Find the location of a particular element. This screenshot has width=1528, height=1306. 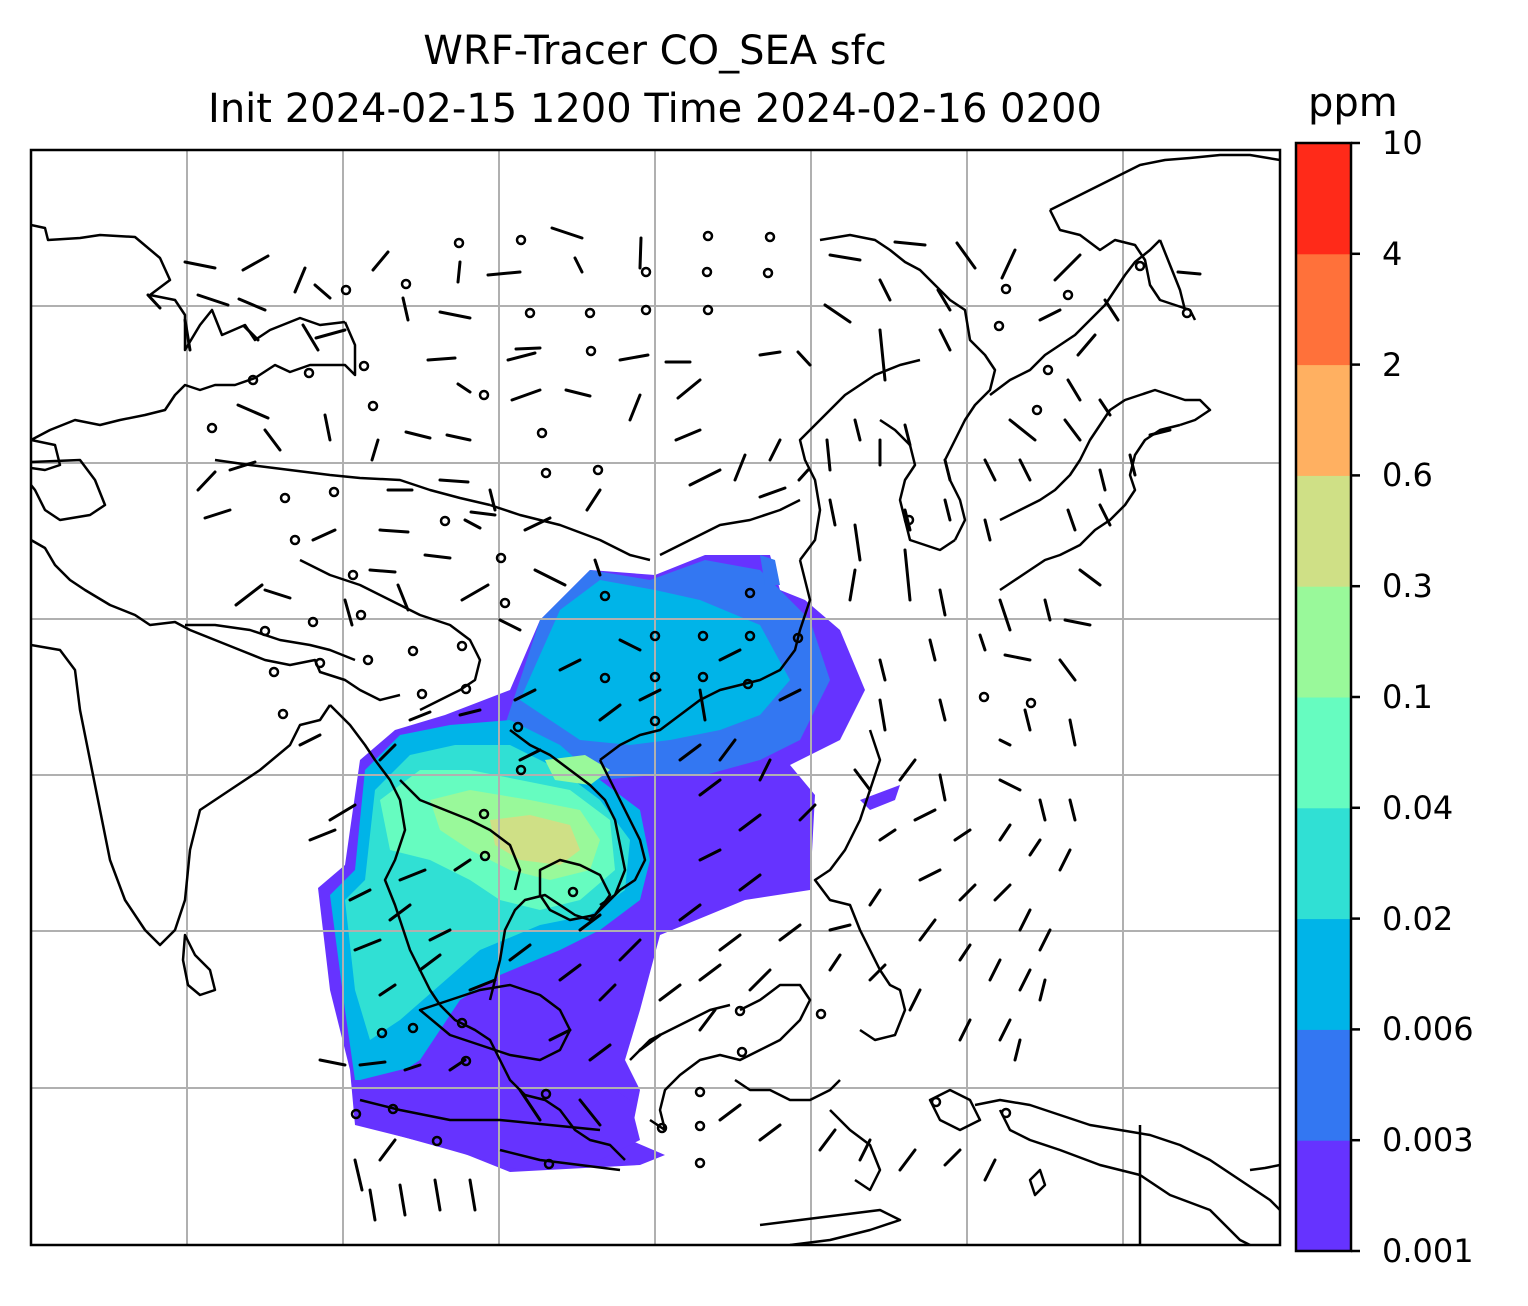

colorbar is located at coordinates (1327, 697).